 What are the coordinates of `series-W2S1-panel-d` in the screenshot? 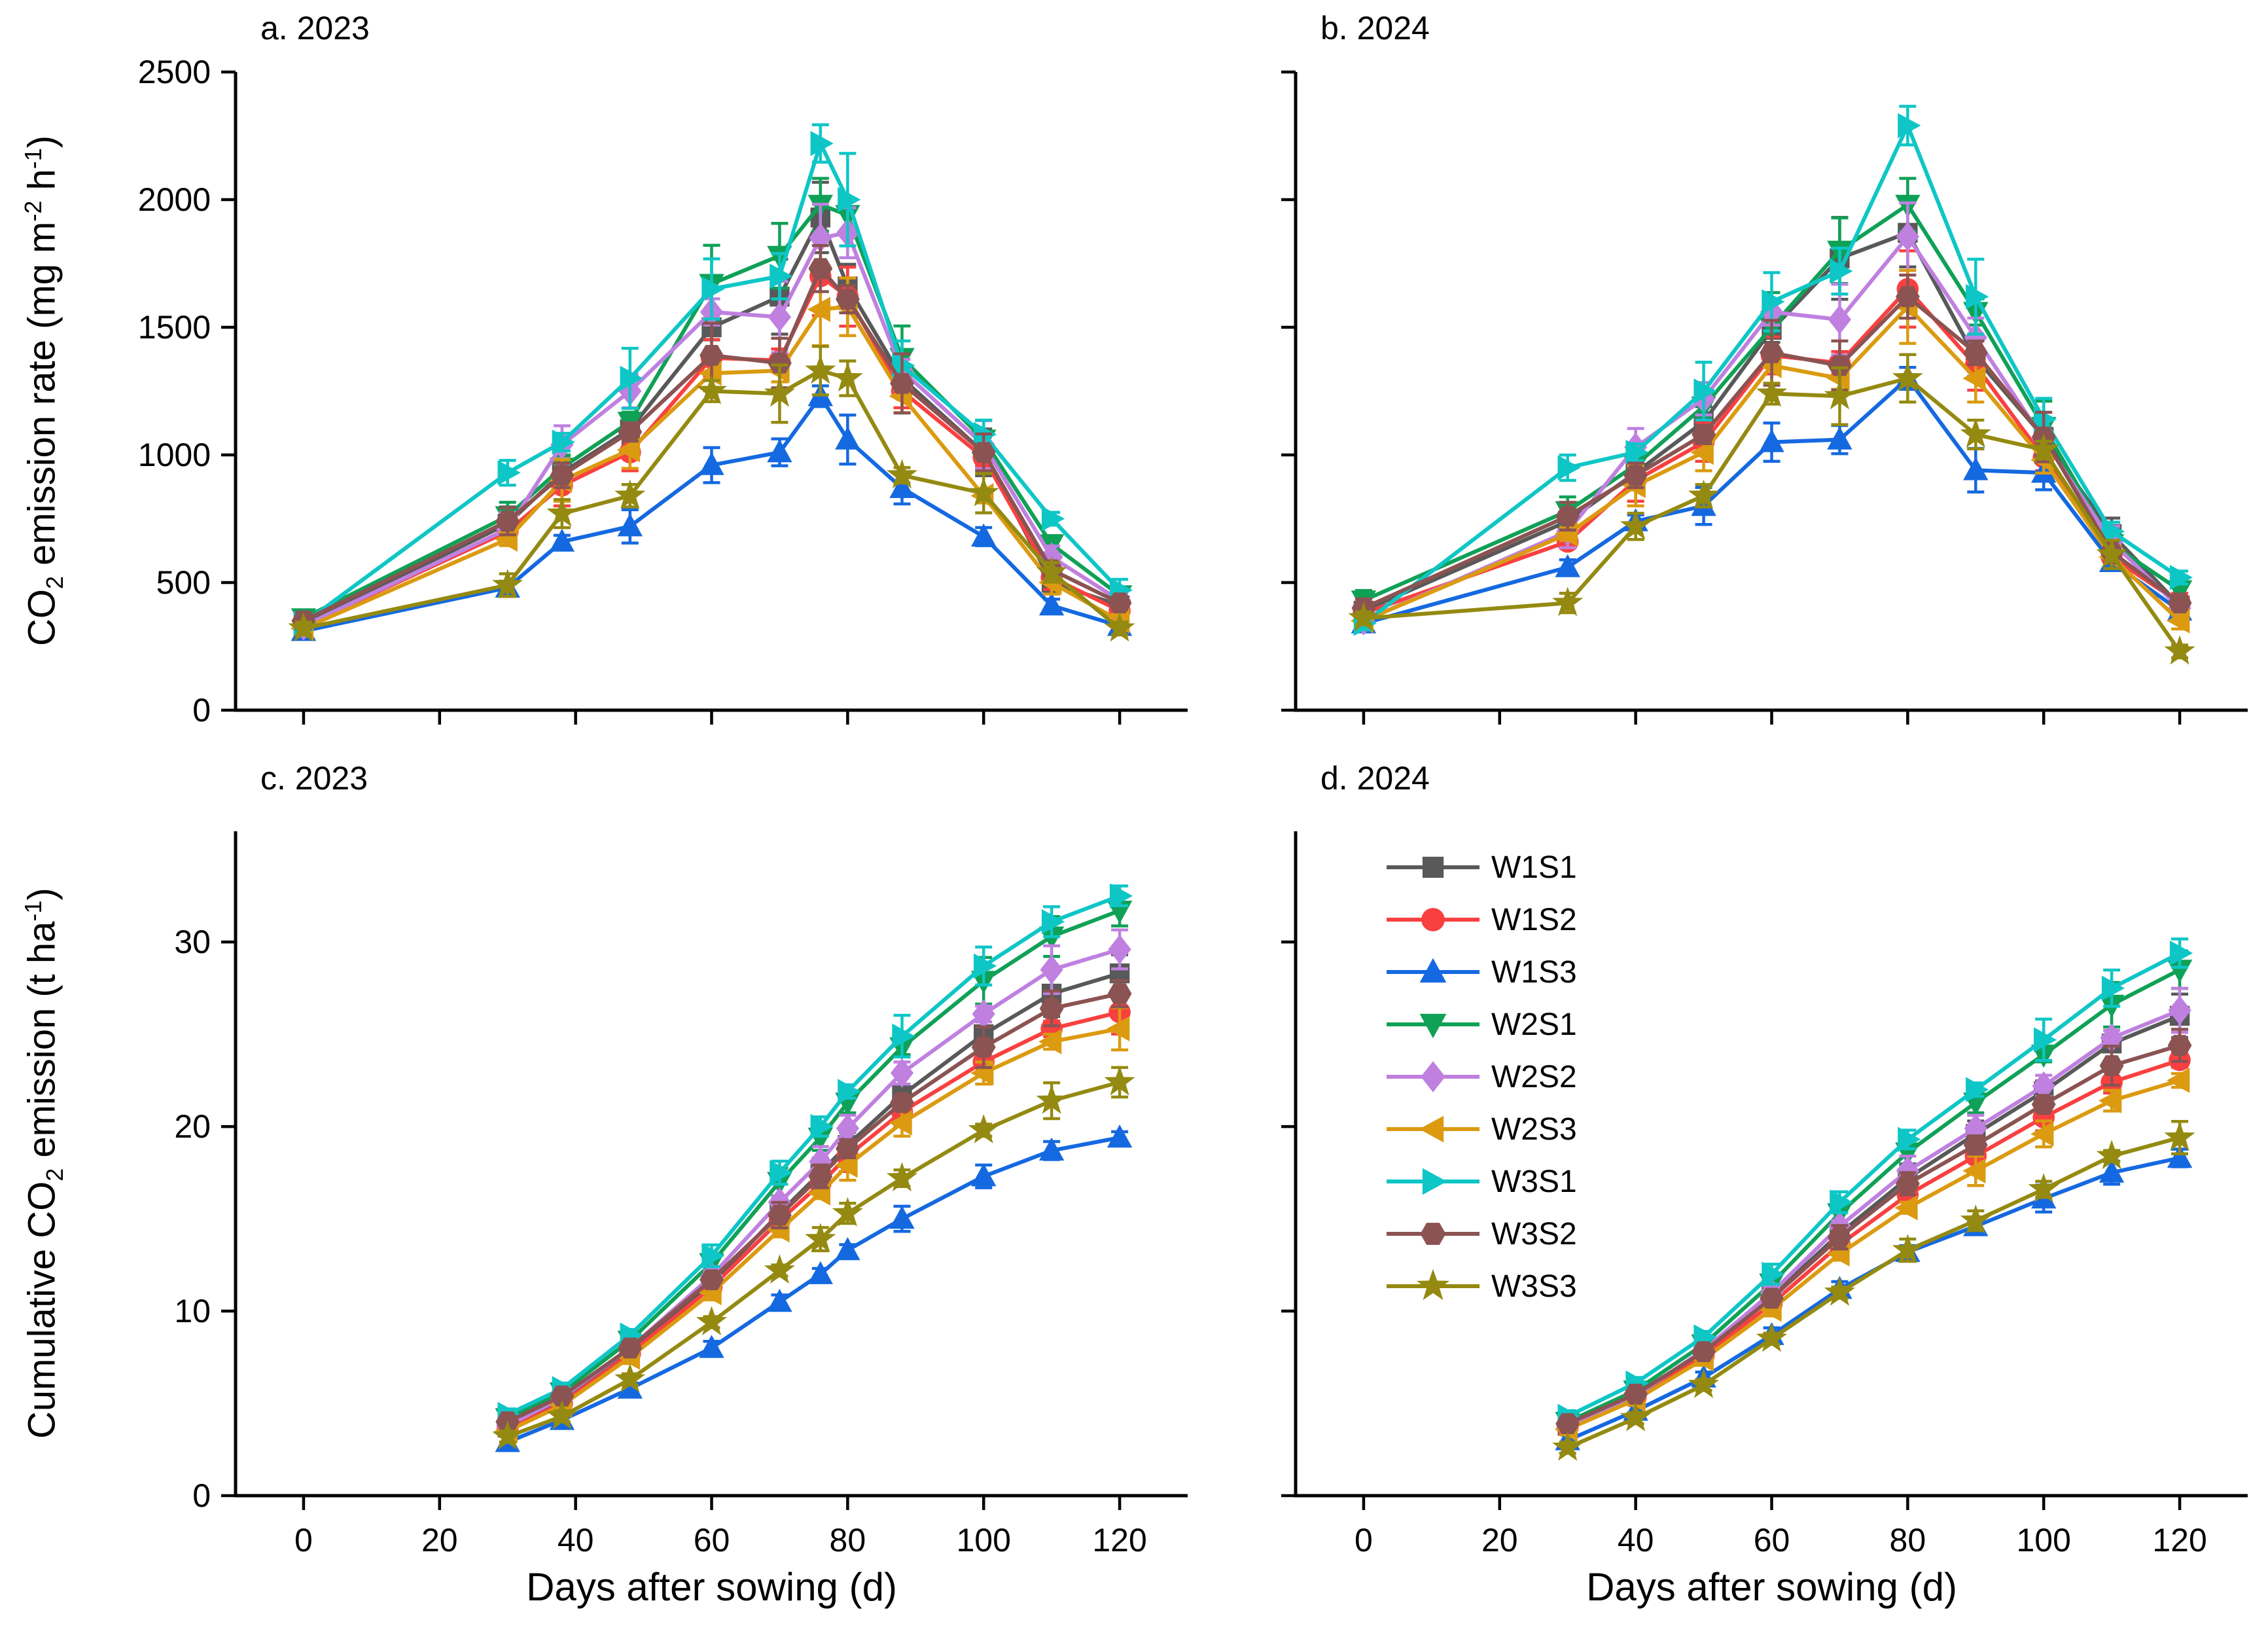 It's located at (1874, 1192).